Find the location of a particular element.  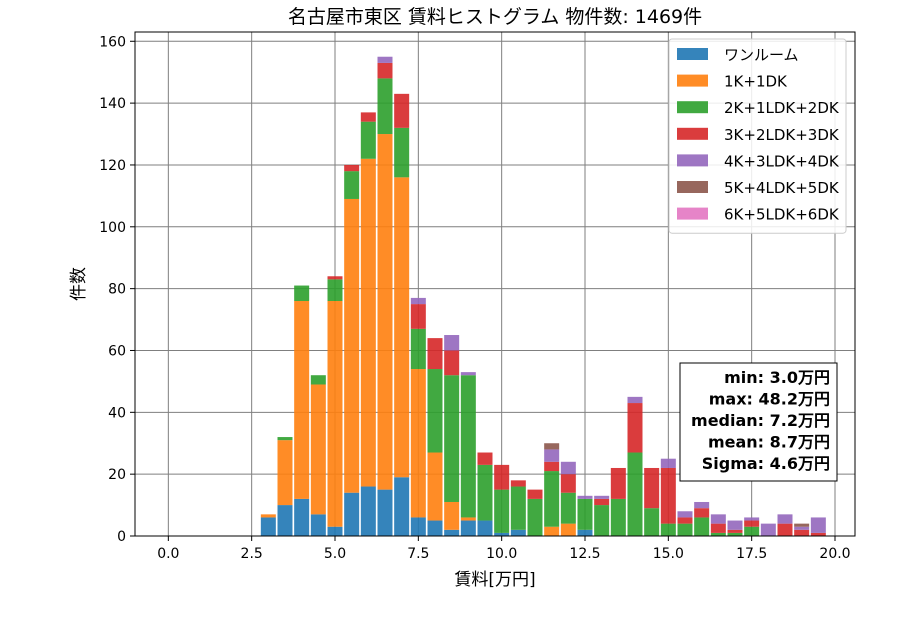

x-tick-label: 12.5 is located at coordinates (584, 554).